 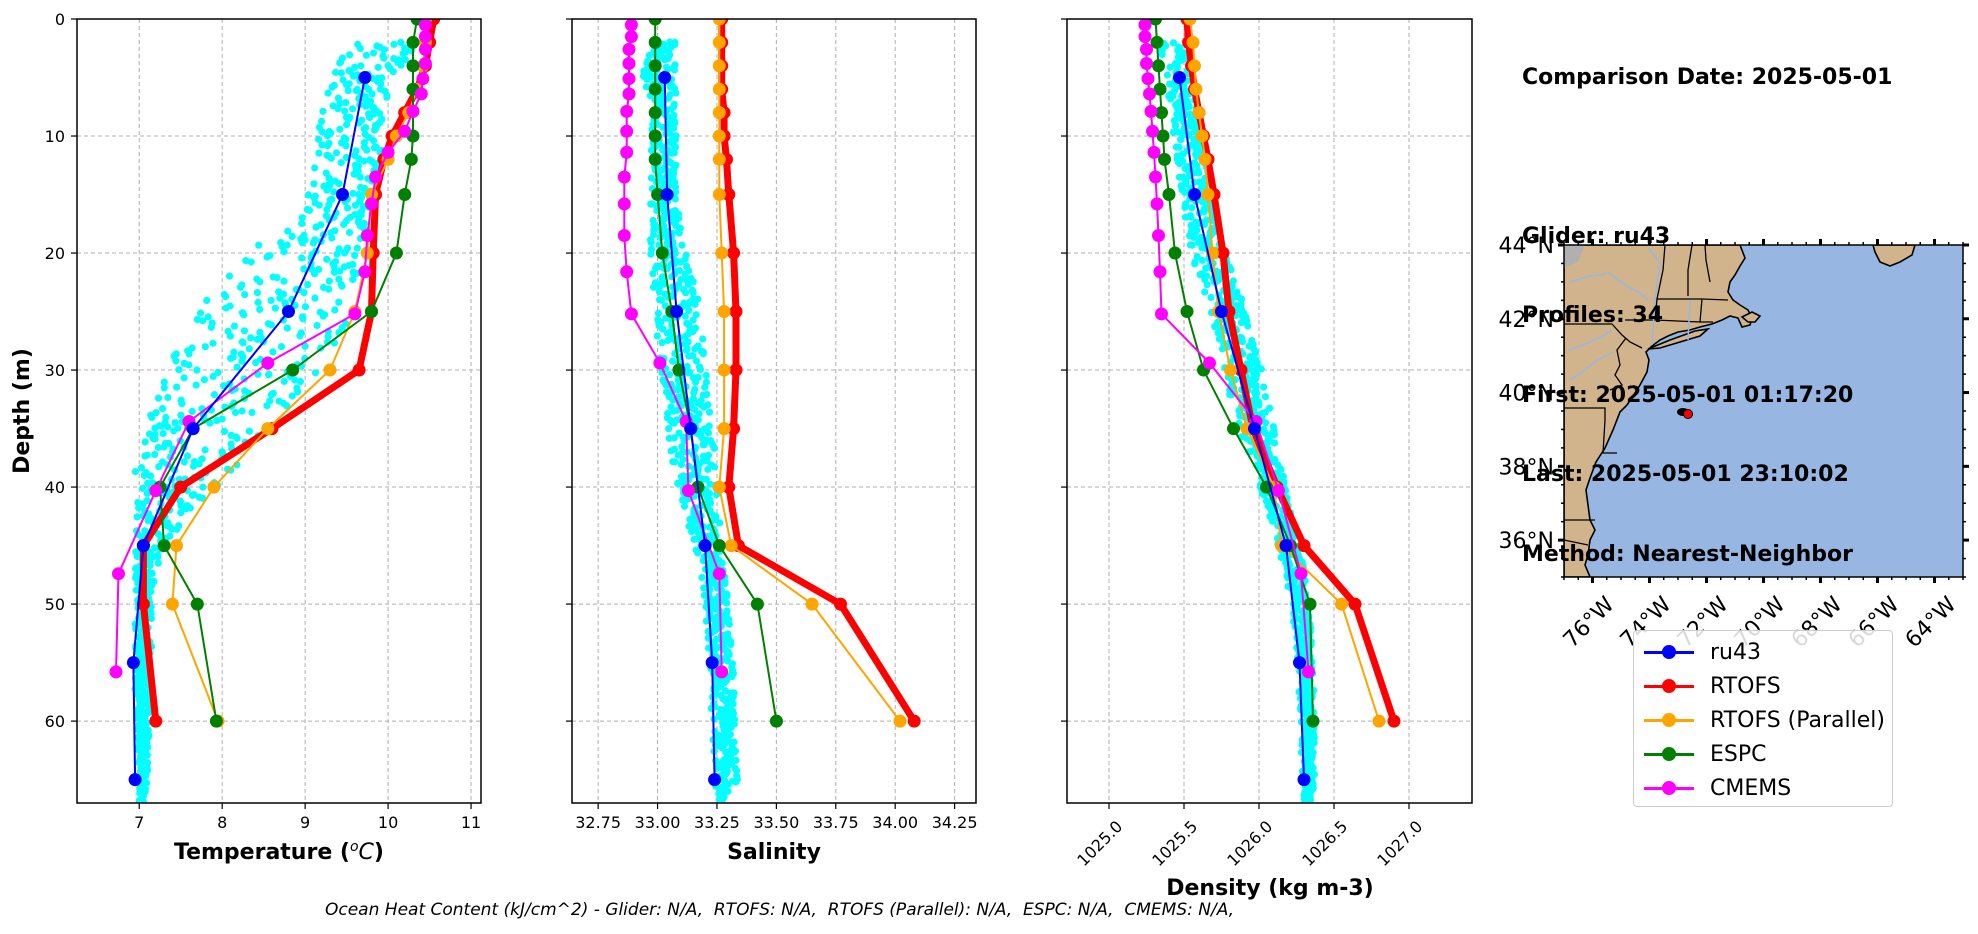 What do you see at coordinates (1688, 414) in the screenshot?
I see `glider-current-position` at bounding box center [1688, 414].